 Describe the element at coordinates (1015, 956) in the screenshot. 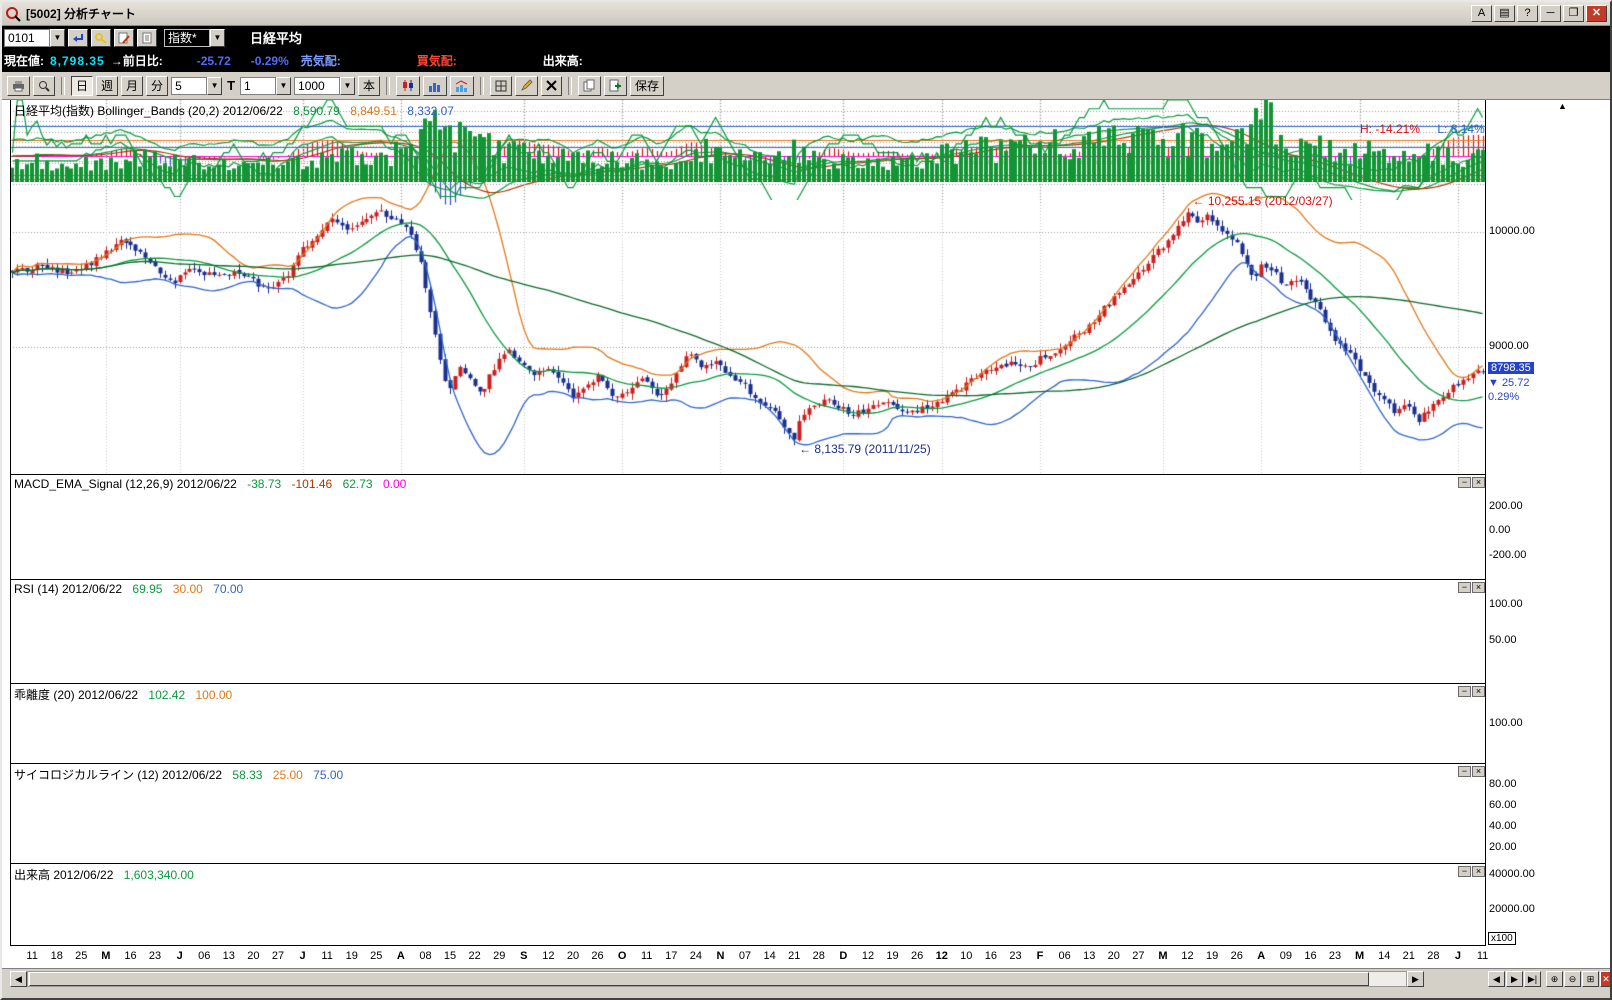

I see `date-tick-label: 23` at that location.